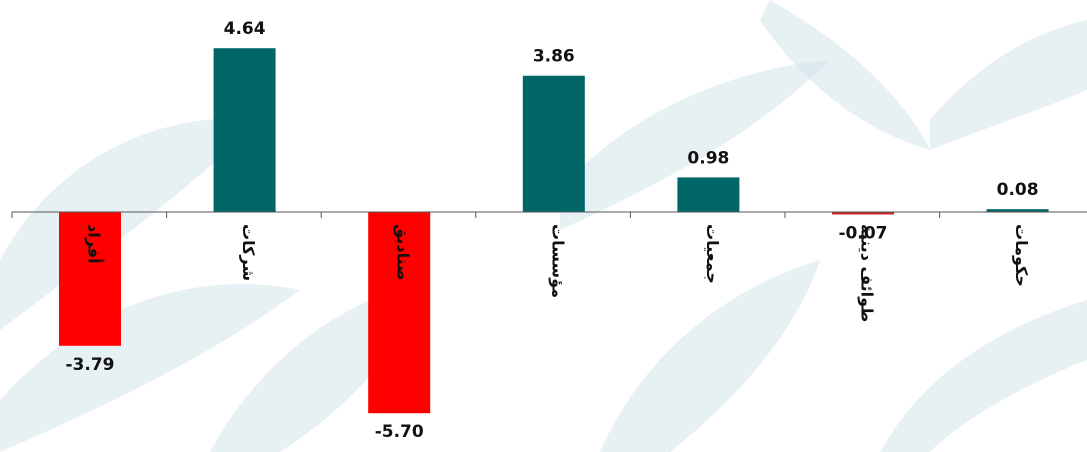 The height and width of the screenshot is (452, 1087). I want to click on category-label: أفراد, so click(95, 244).